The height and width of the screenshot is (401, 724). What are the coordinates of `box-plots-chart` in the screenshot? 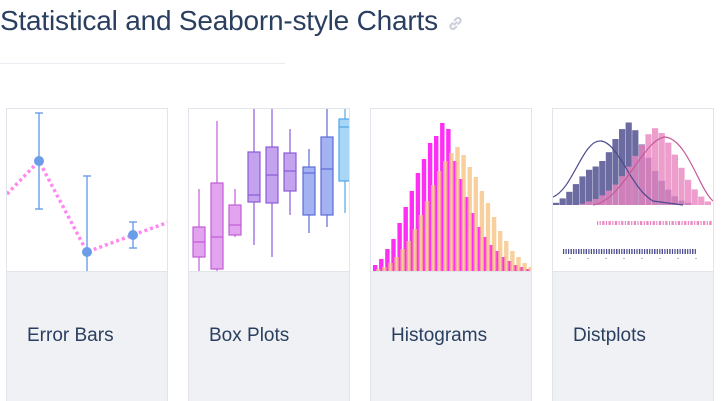 It's located at (269, 190).